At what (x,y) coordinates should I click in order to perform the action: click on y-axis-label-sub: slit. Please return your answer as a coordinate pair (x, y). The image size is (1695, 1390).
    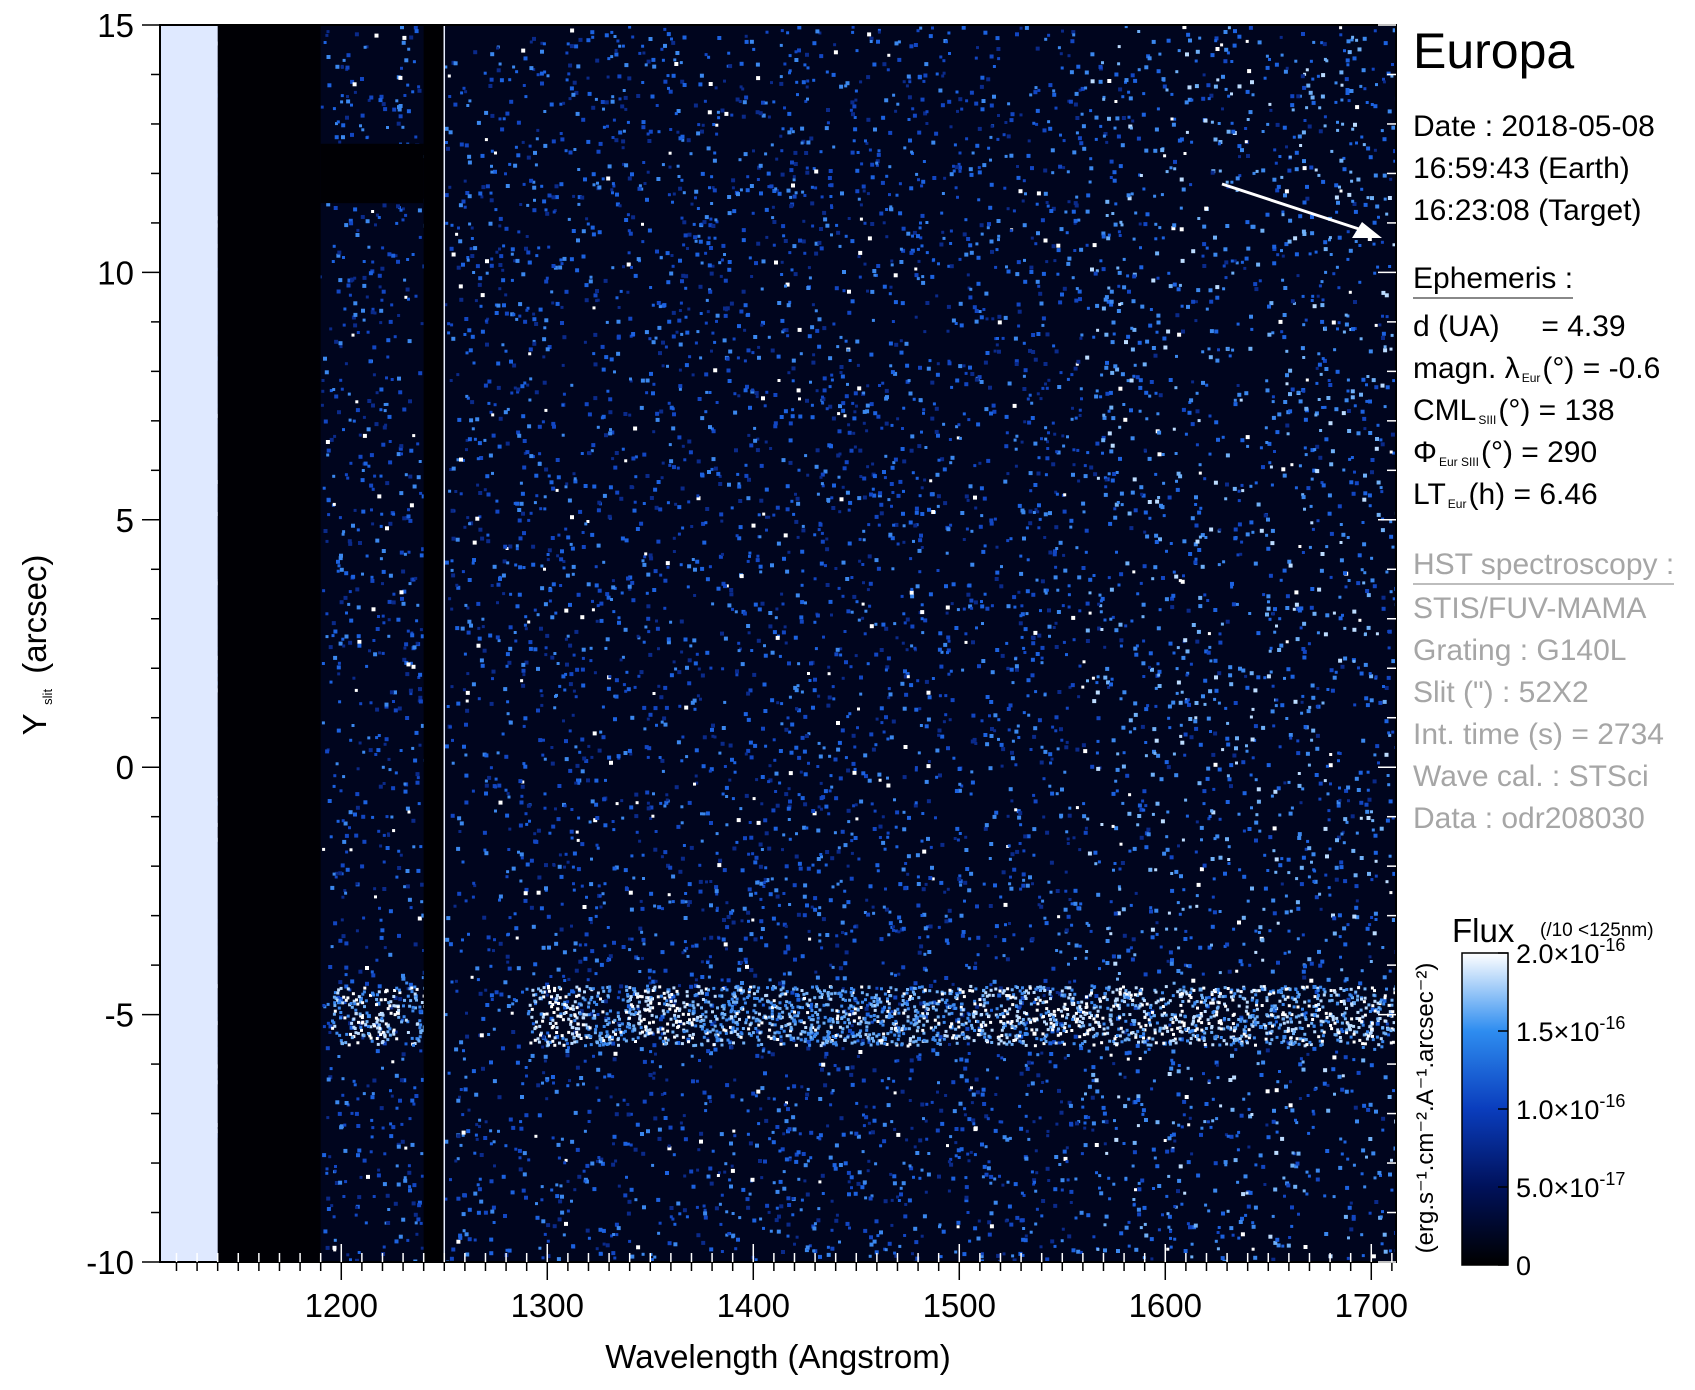
    Looking at the image, I should click on (47, 697).